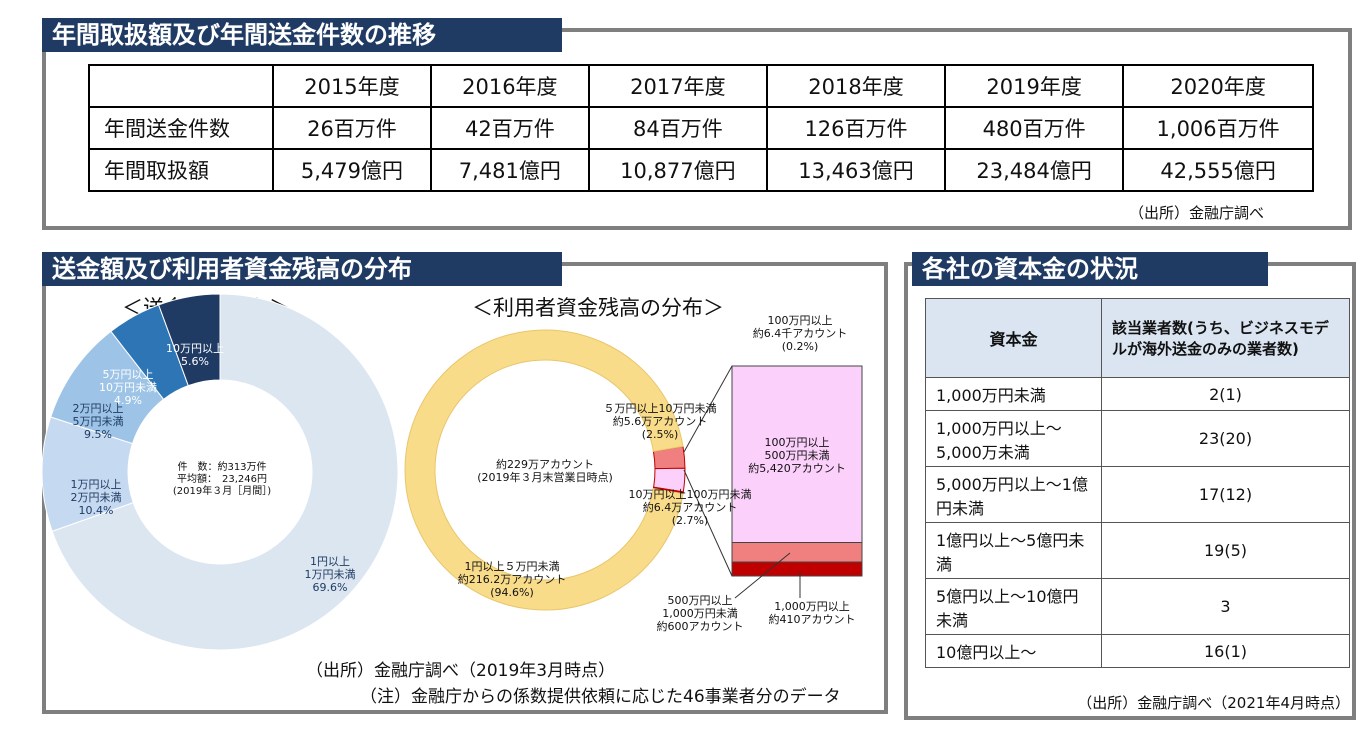 This screenshot has height=732, width=1364. I want to click on table-header-cell: 2018年度, so click(856, 86).